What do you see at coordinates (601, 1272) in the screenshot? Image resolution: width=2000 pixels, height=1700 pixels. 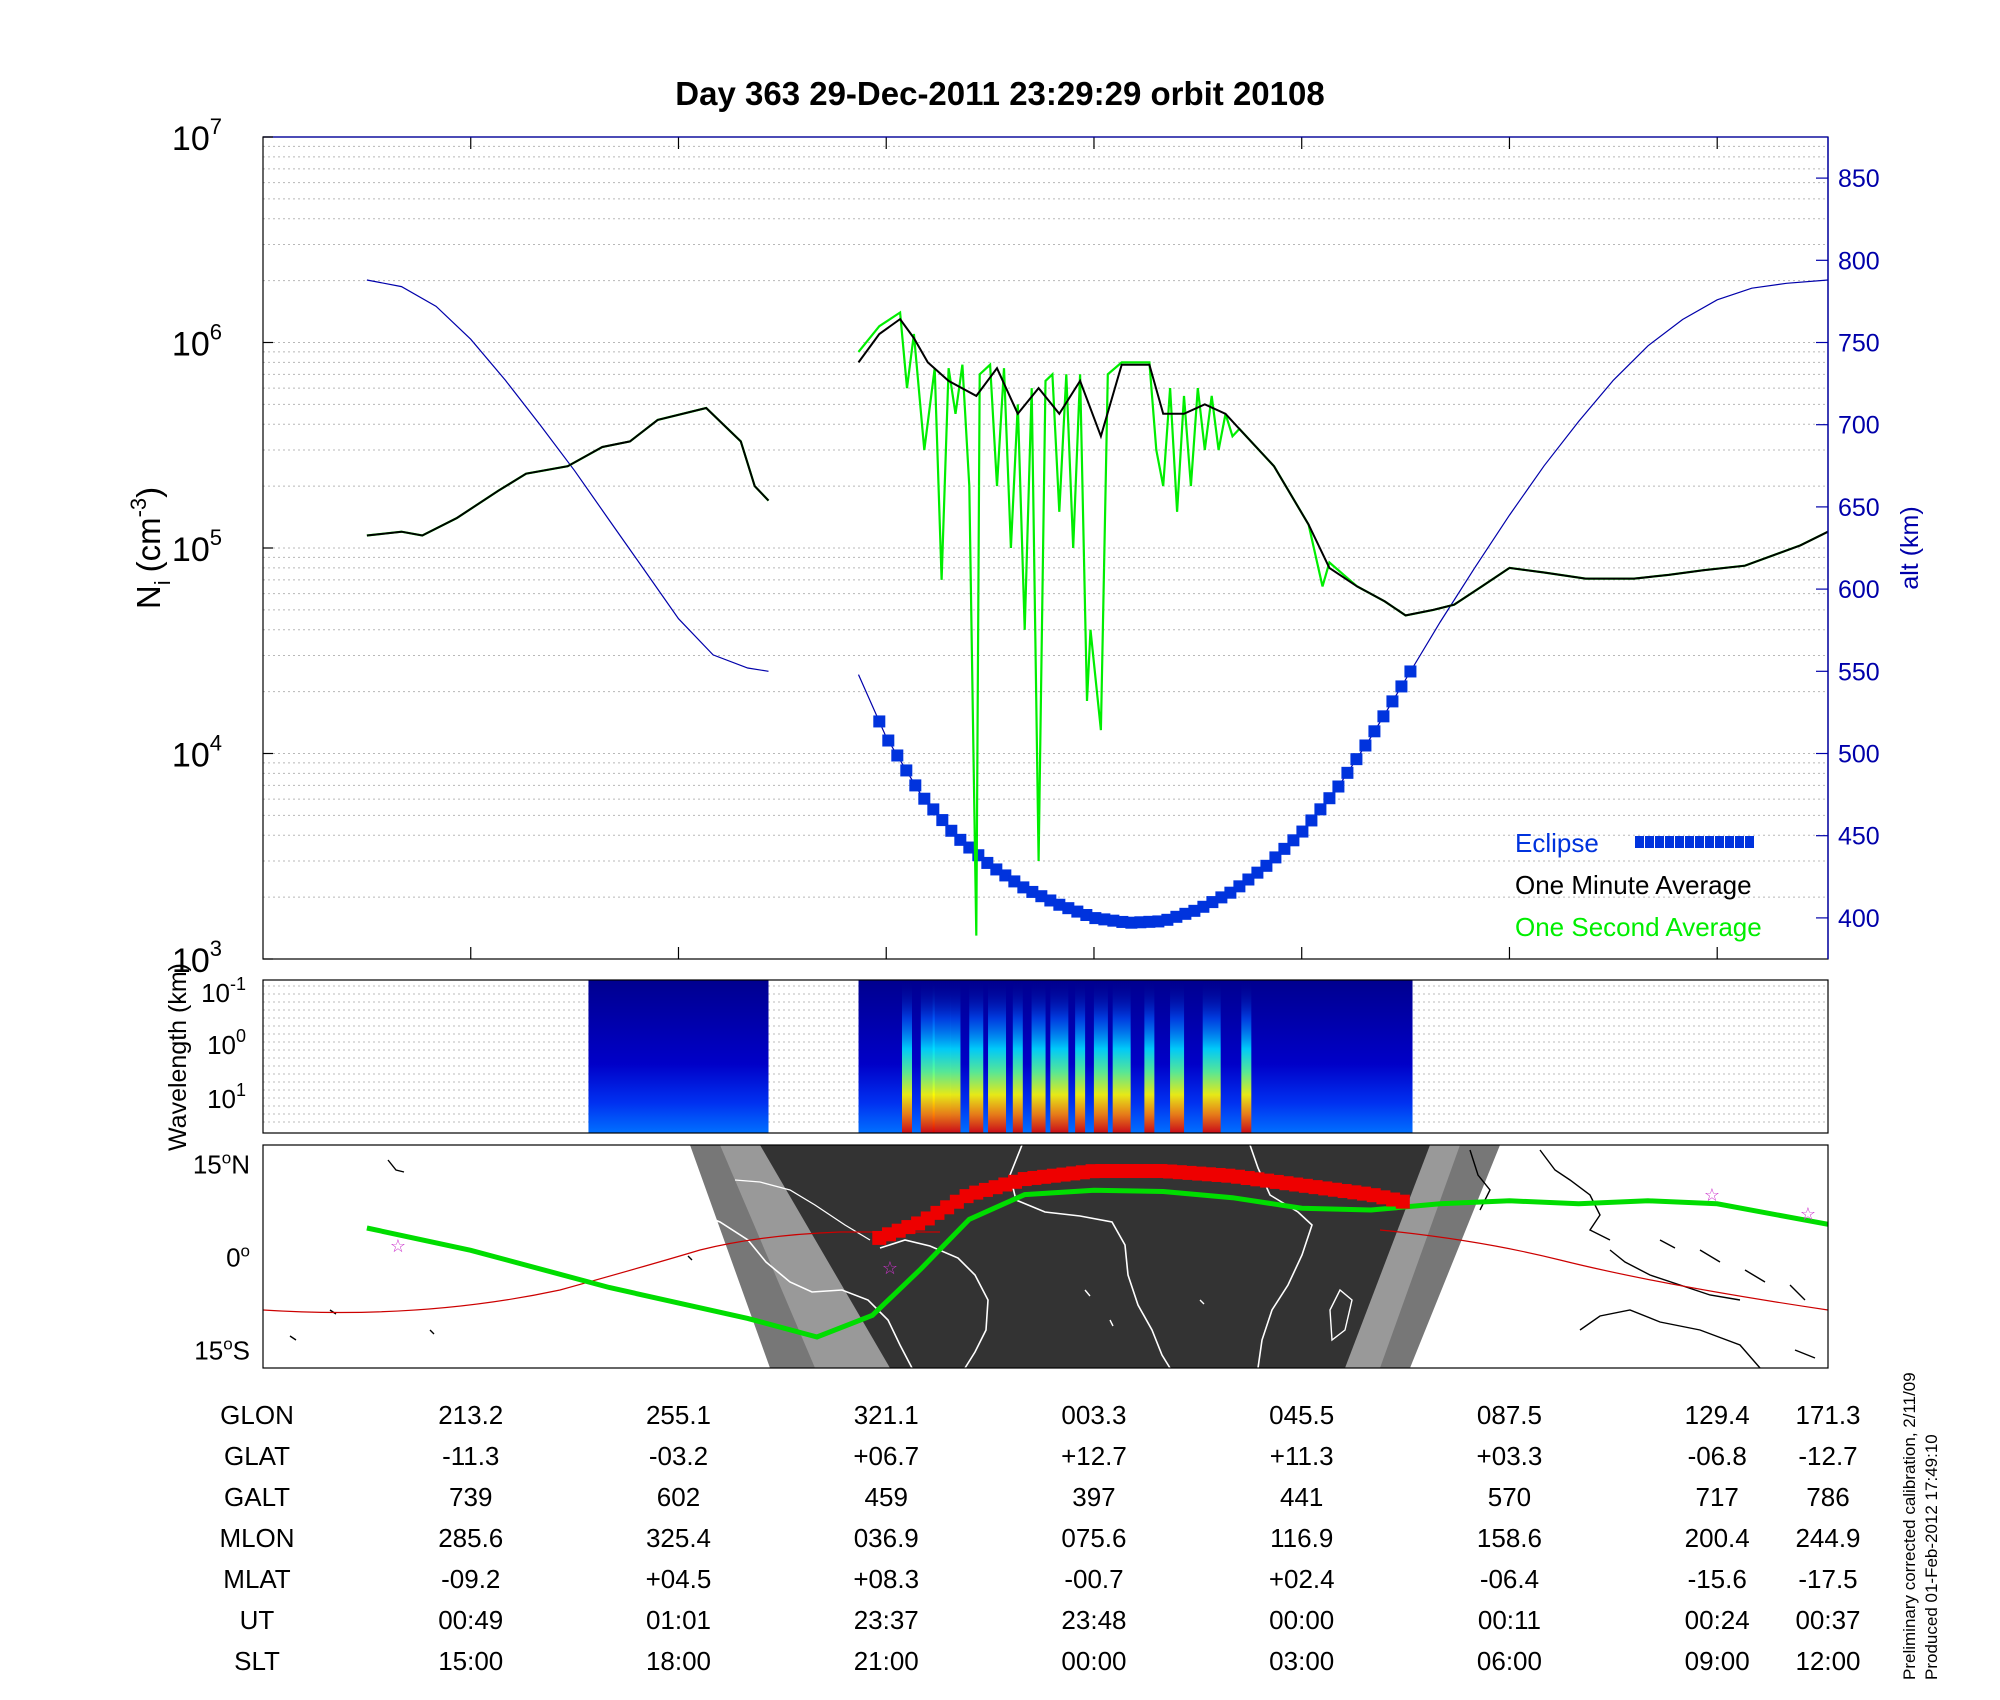 I see `magnetic-equator-west` at bounding box center [601, 1272].